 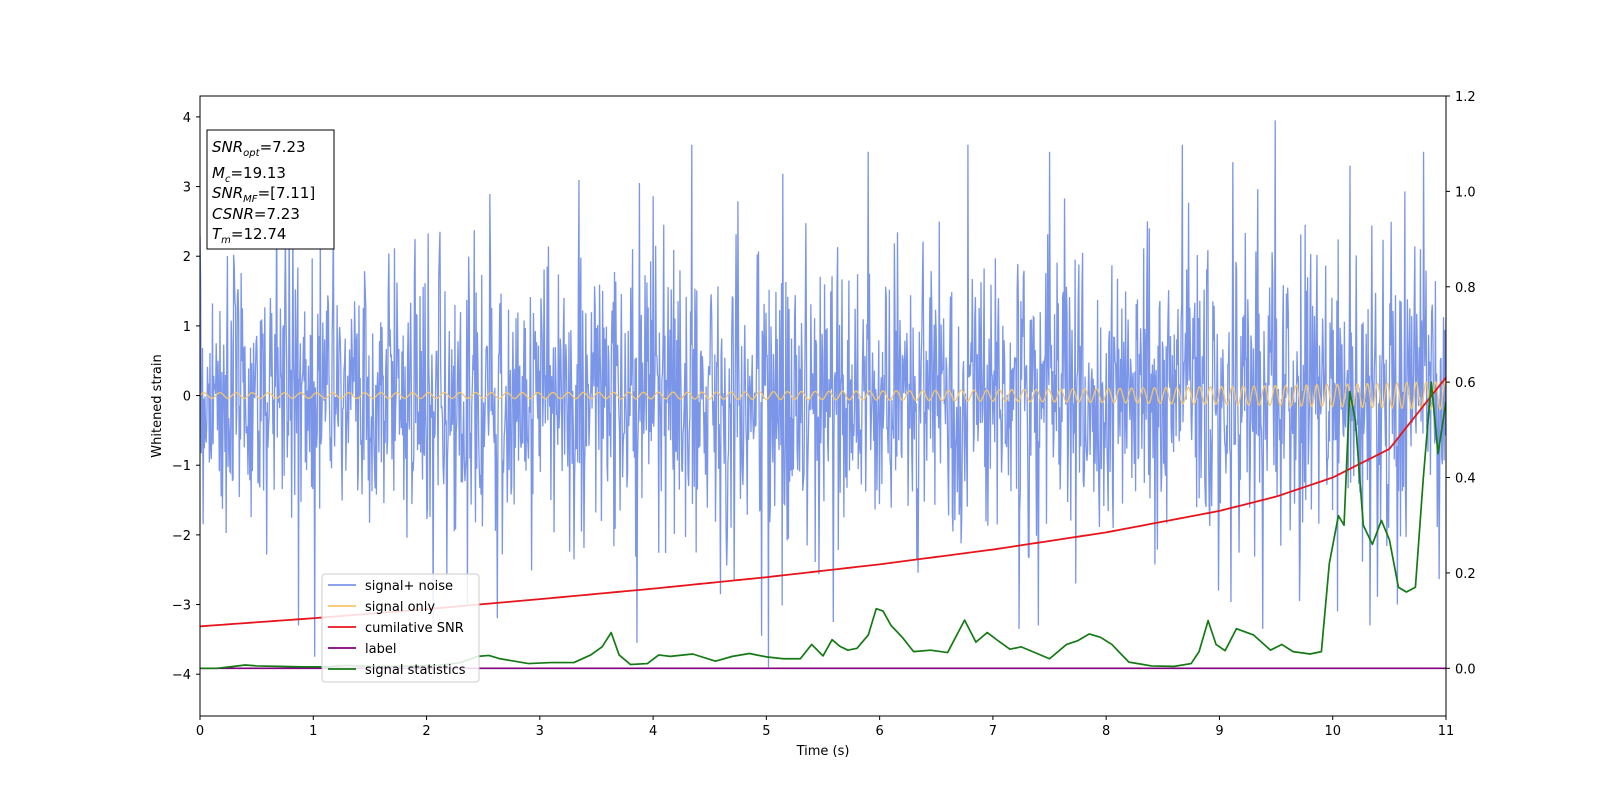 What do you see at coordinates (187, 327) in the screenshot?
I see `y-tick-label-left: 1` at bounding box center [187, 327].